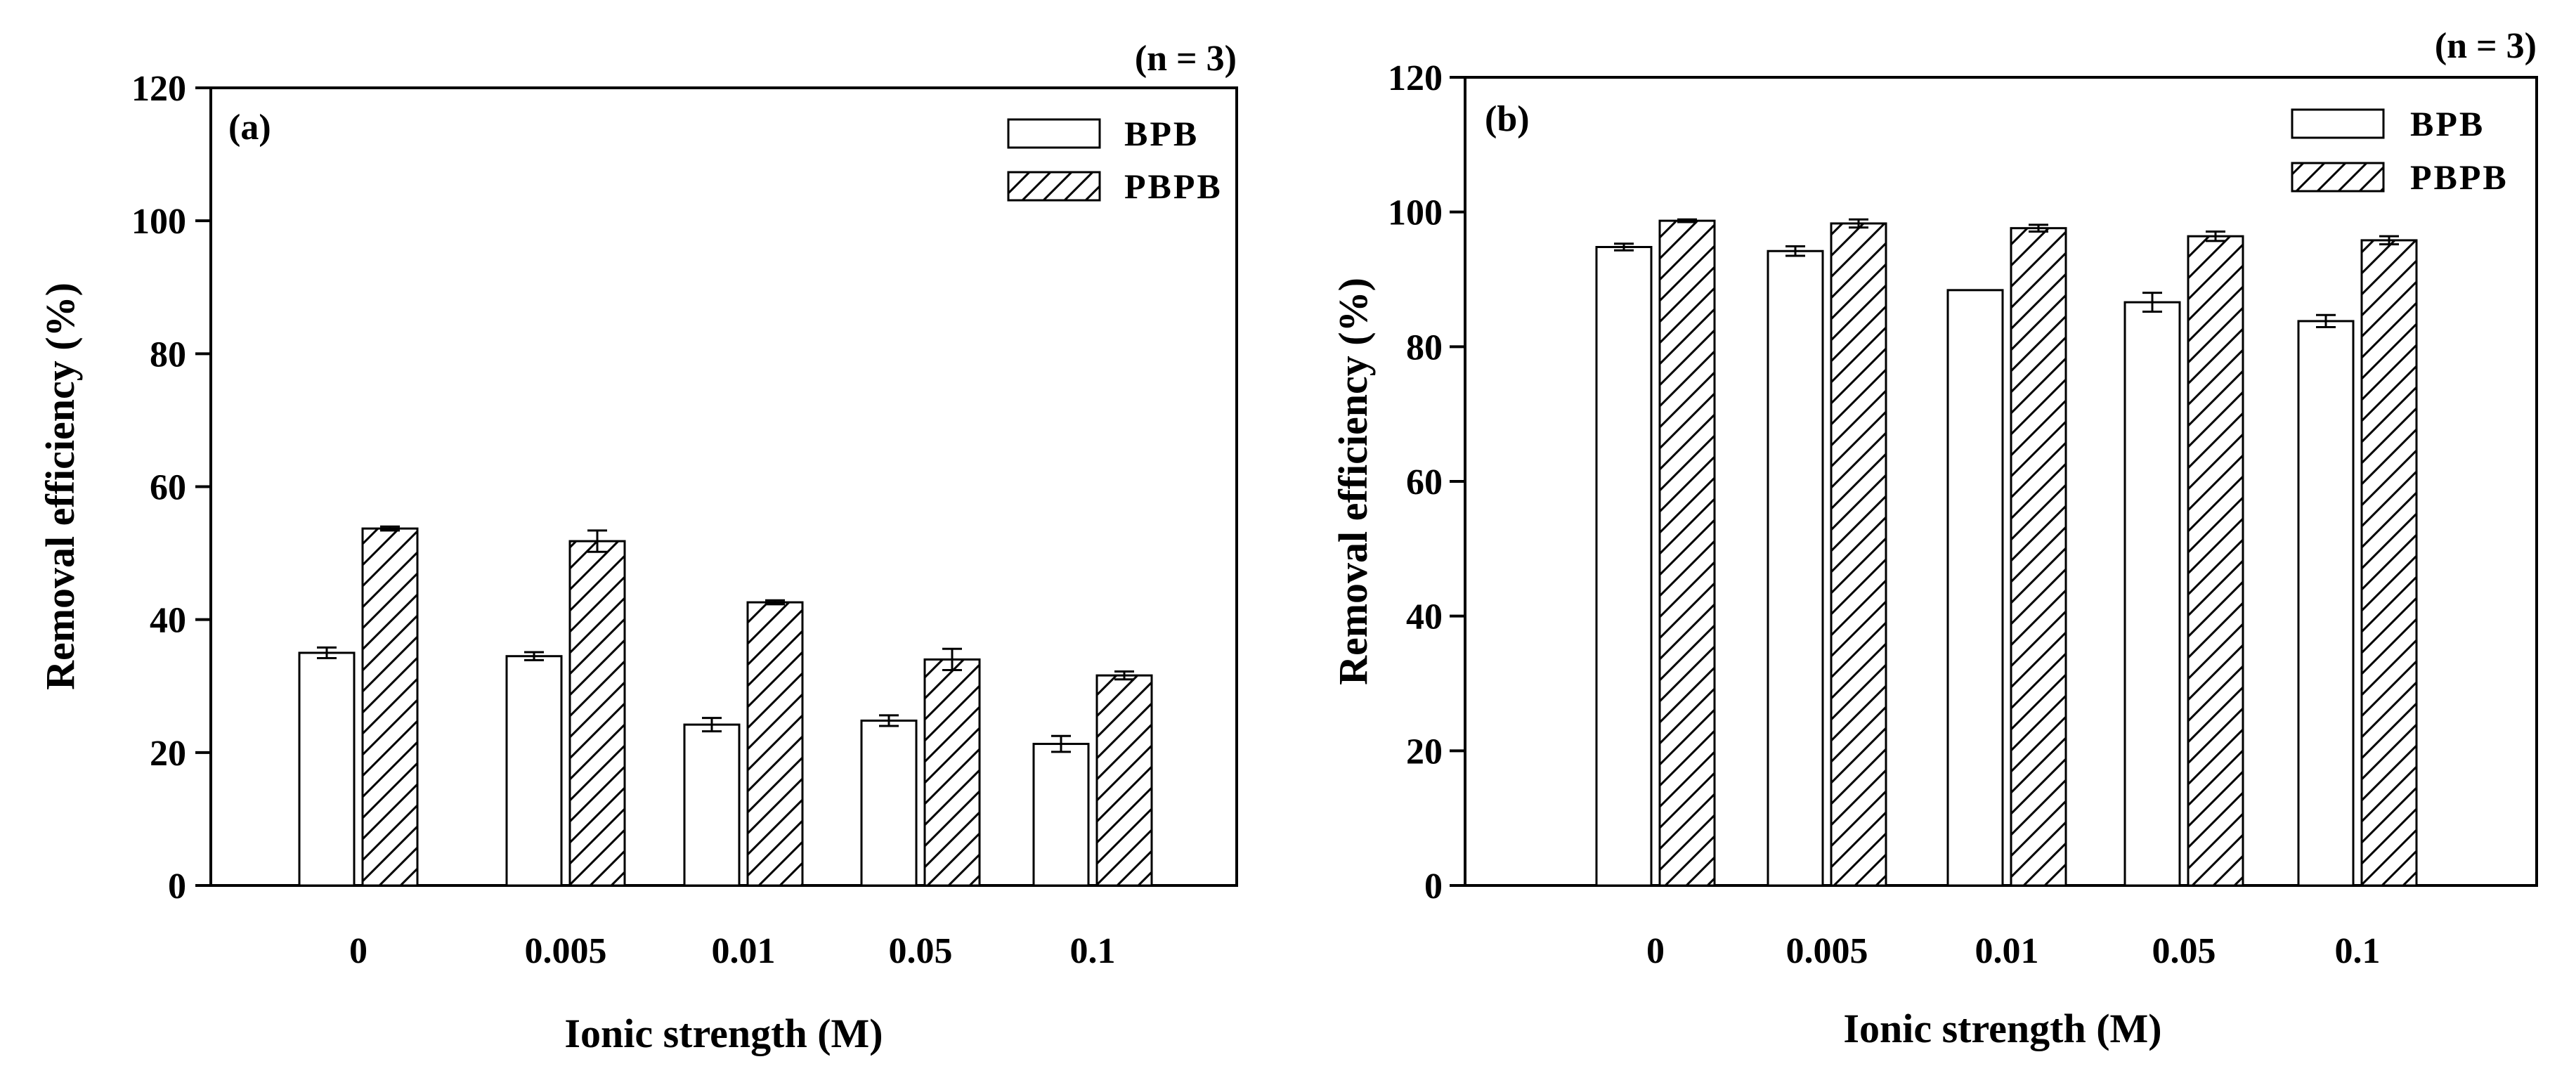 The width and height of the screenshot is (2576, 1071). I want to click on bar-marks, so click(725, 706).